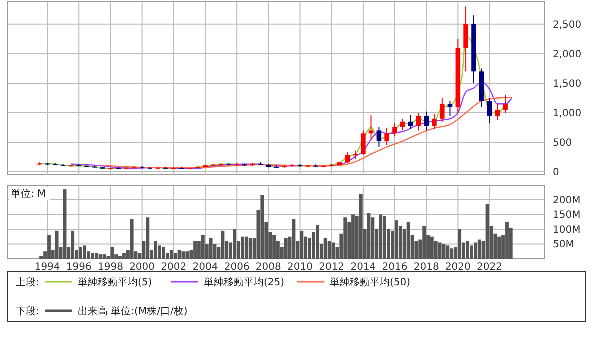 Image resolution: width=600 pixels, height=341 pixels. Describe the element at coordinates (115, 282) in the screenshot. I see `legend-label: 単純移動平均(5)` at that location.